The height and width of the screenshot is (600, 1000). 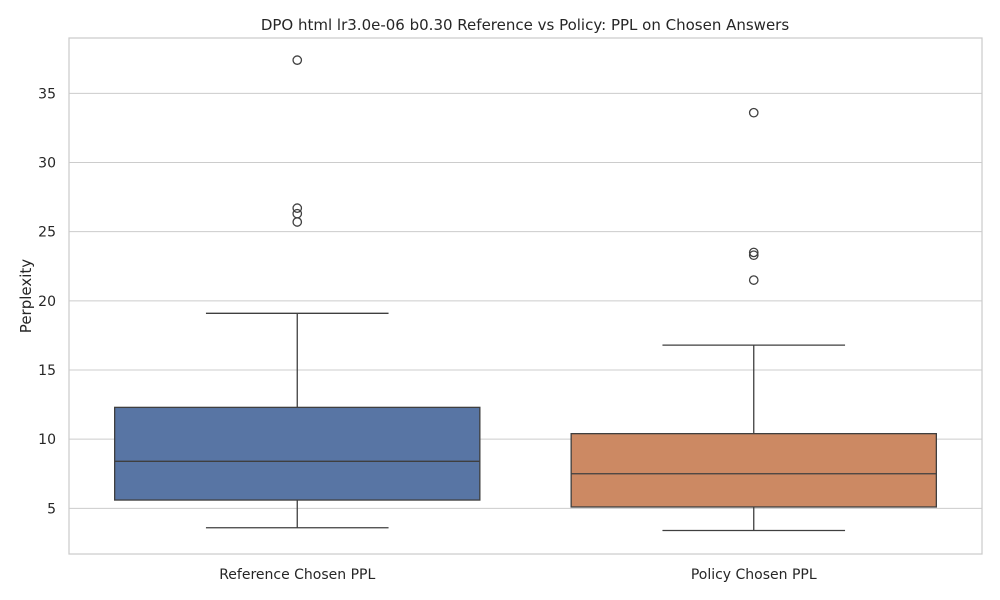 What do you see at coordinates (754, 575) in the screenshot?
I see `x-tick-label: Policy Chosen PPL` at bounding box center [754, 575].